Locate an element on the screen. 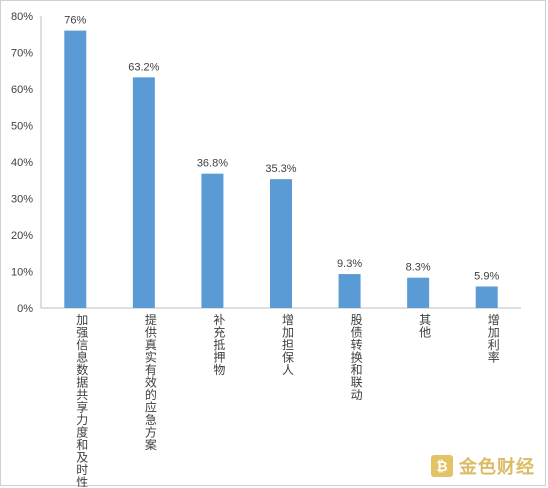 The height and width of the screenshot is (488, 548). x-category-label: 增加担保人 is located at coordinates (288, 345).